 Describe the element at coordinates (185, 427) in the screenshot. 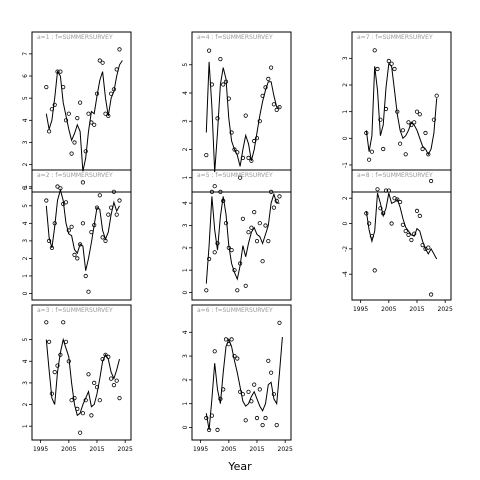

I see `y-tick-label: 0` at that location.